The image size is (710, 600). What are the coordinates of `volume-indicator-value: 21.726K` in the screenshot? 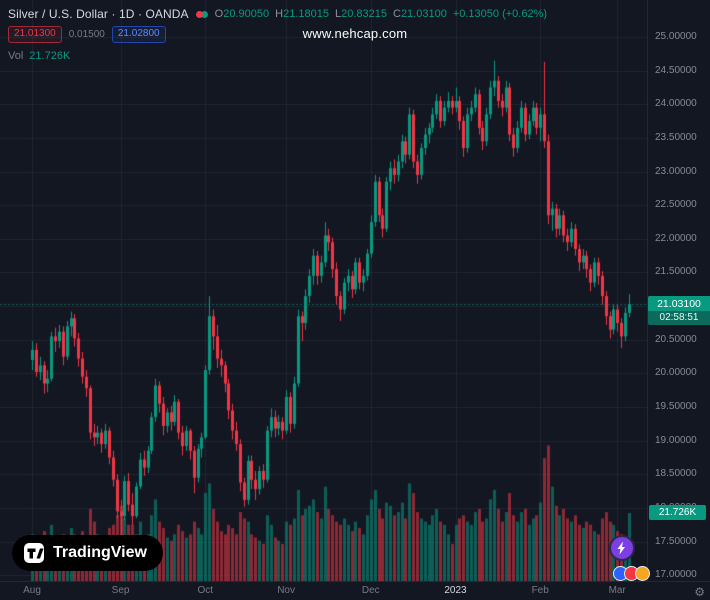 It's located at (50, 56).